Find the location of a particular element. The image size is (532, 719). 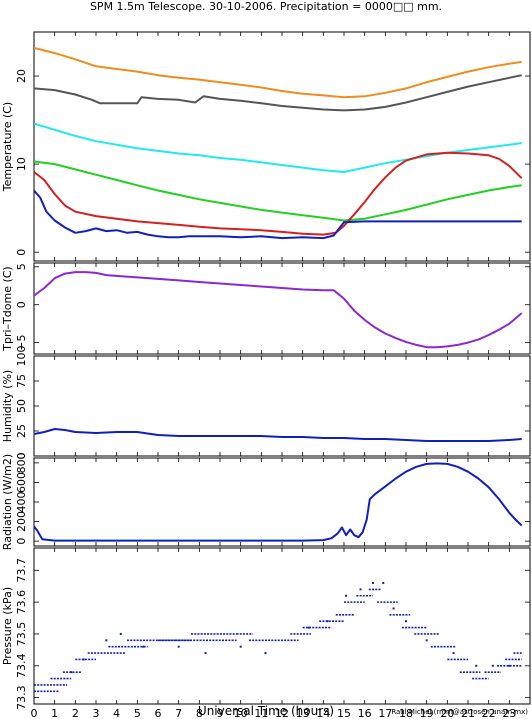

series-line-gray is located at coordinates (278, 93).